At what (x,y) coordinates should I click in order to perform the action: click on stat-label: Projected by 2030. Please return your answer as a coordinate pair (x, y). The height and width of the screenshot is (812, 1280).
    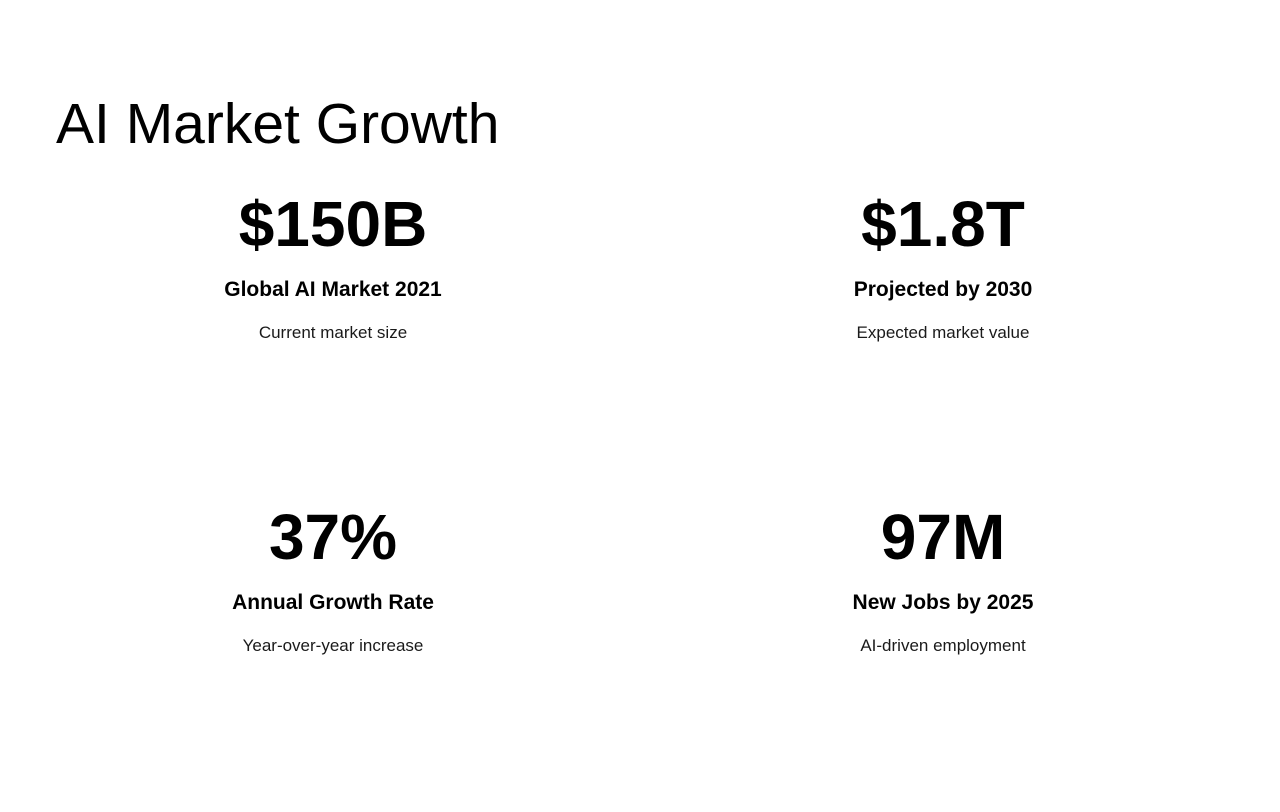
    Looking at the image, I should click on (943, 289).